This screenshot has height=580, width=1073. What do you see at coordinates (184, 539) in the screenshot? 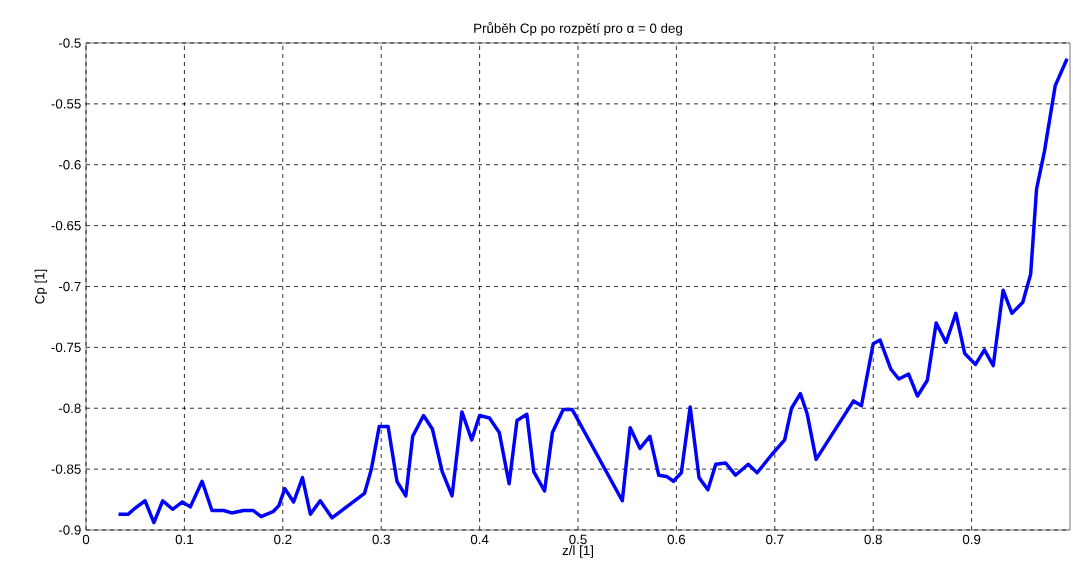
I see `x-tick-label: 0.1` at bounding box center [184, 539].